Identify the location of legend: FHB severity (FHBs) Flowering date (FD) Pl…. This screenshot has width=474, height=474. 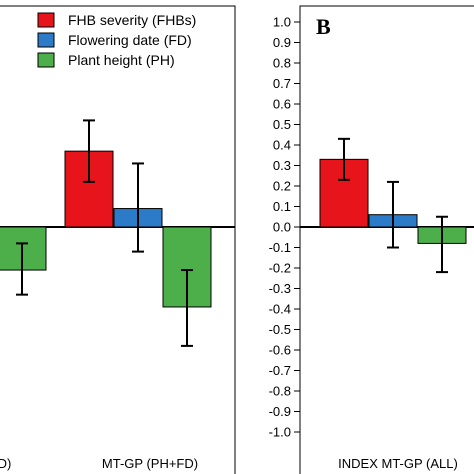
(116, 40).